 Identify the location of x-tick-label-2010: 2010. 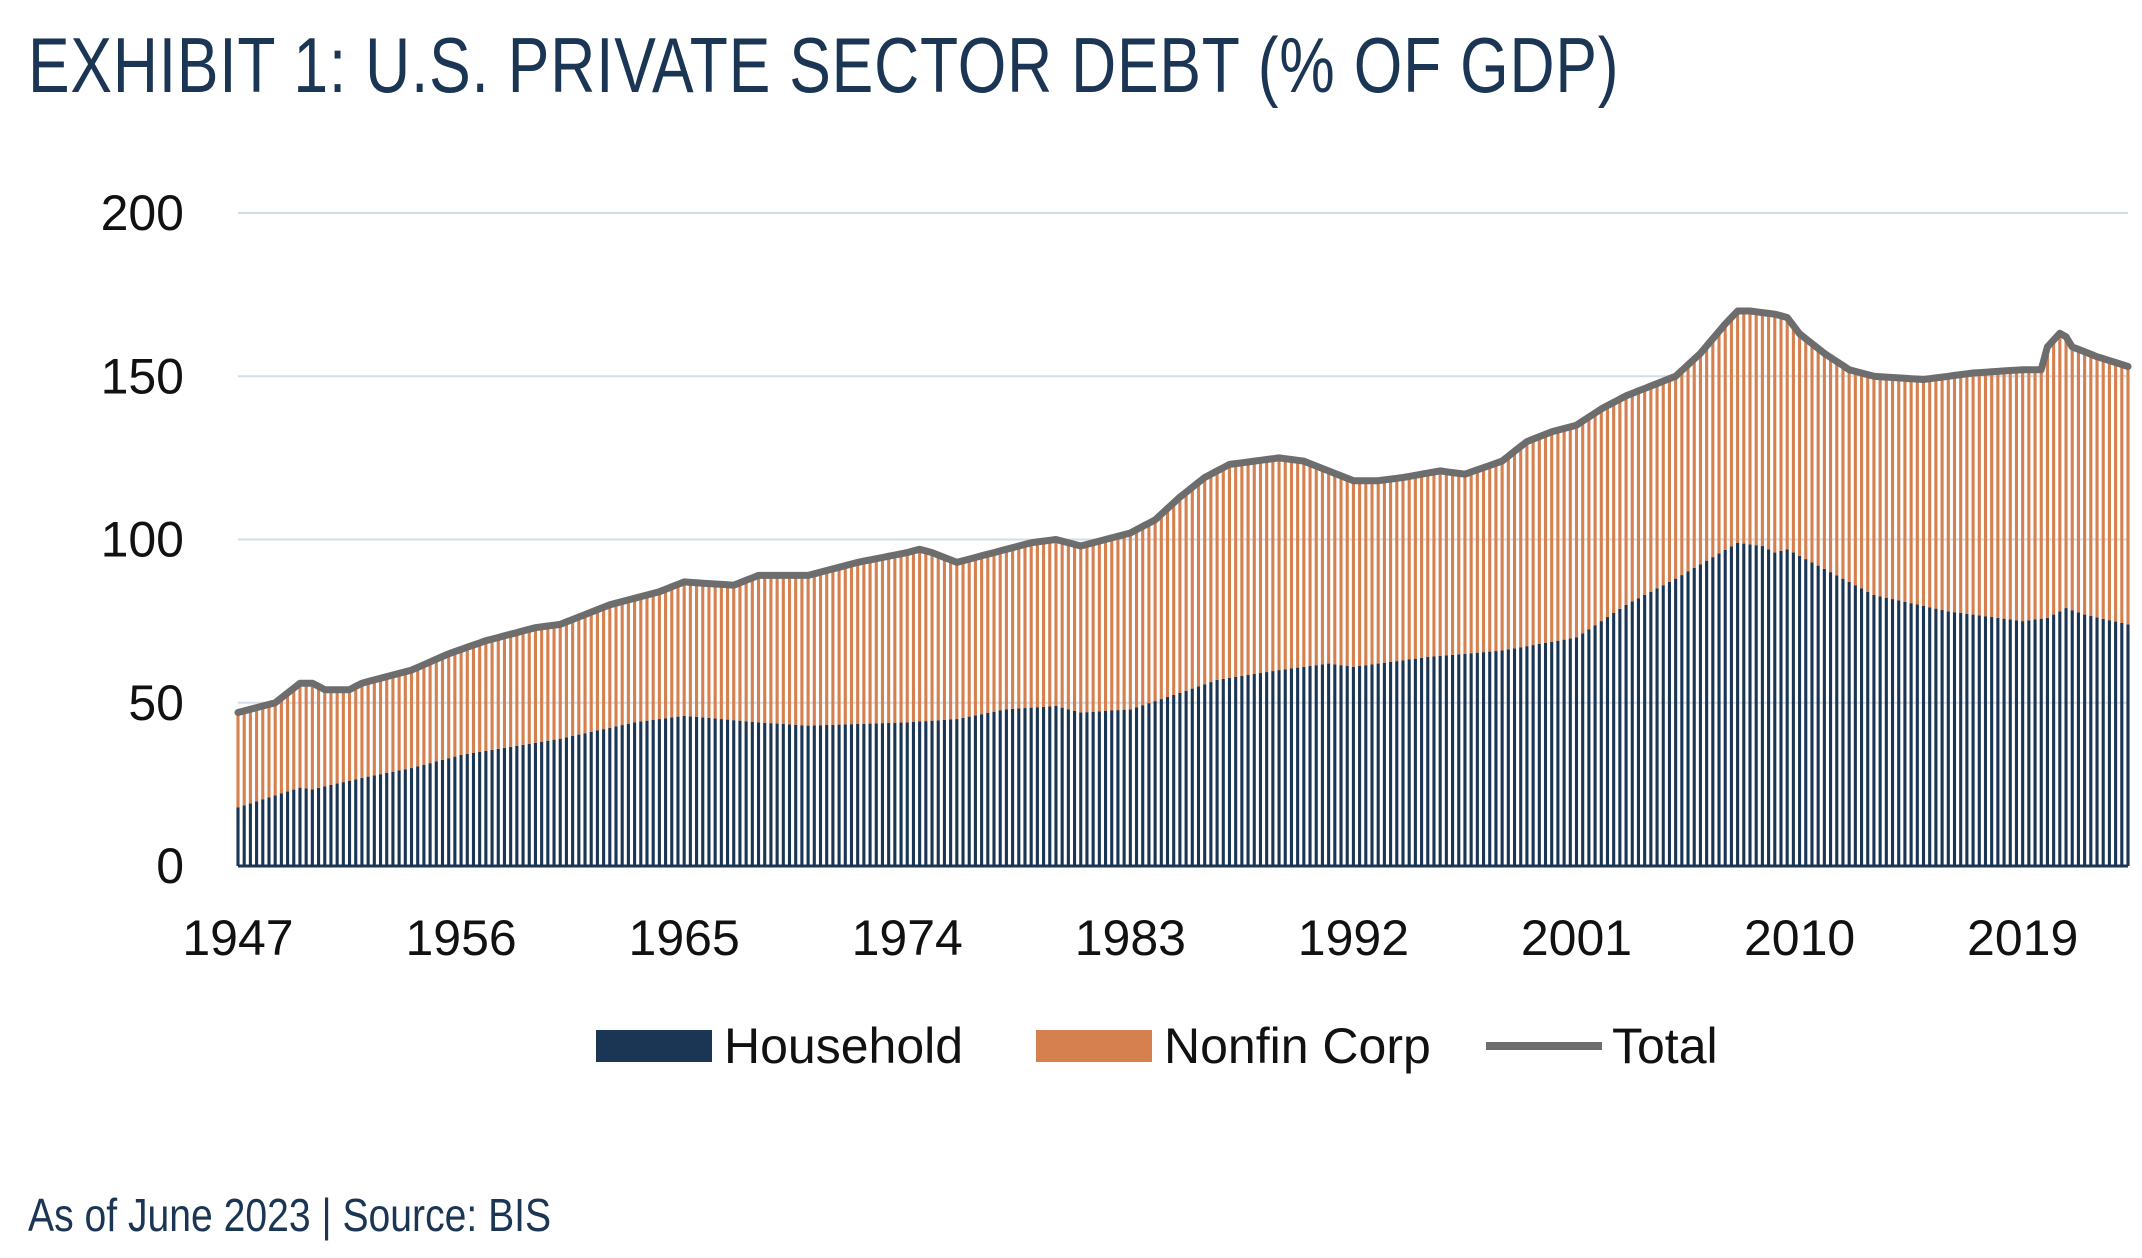
(1799, 938).